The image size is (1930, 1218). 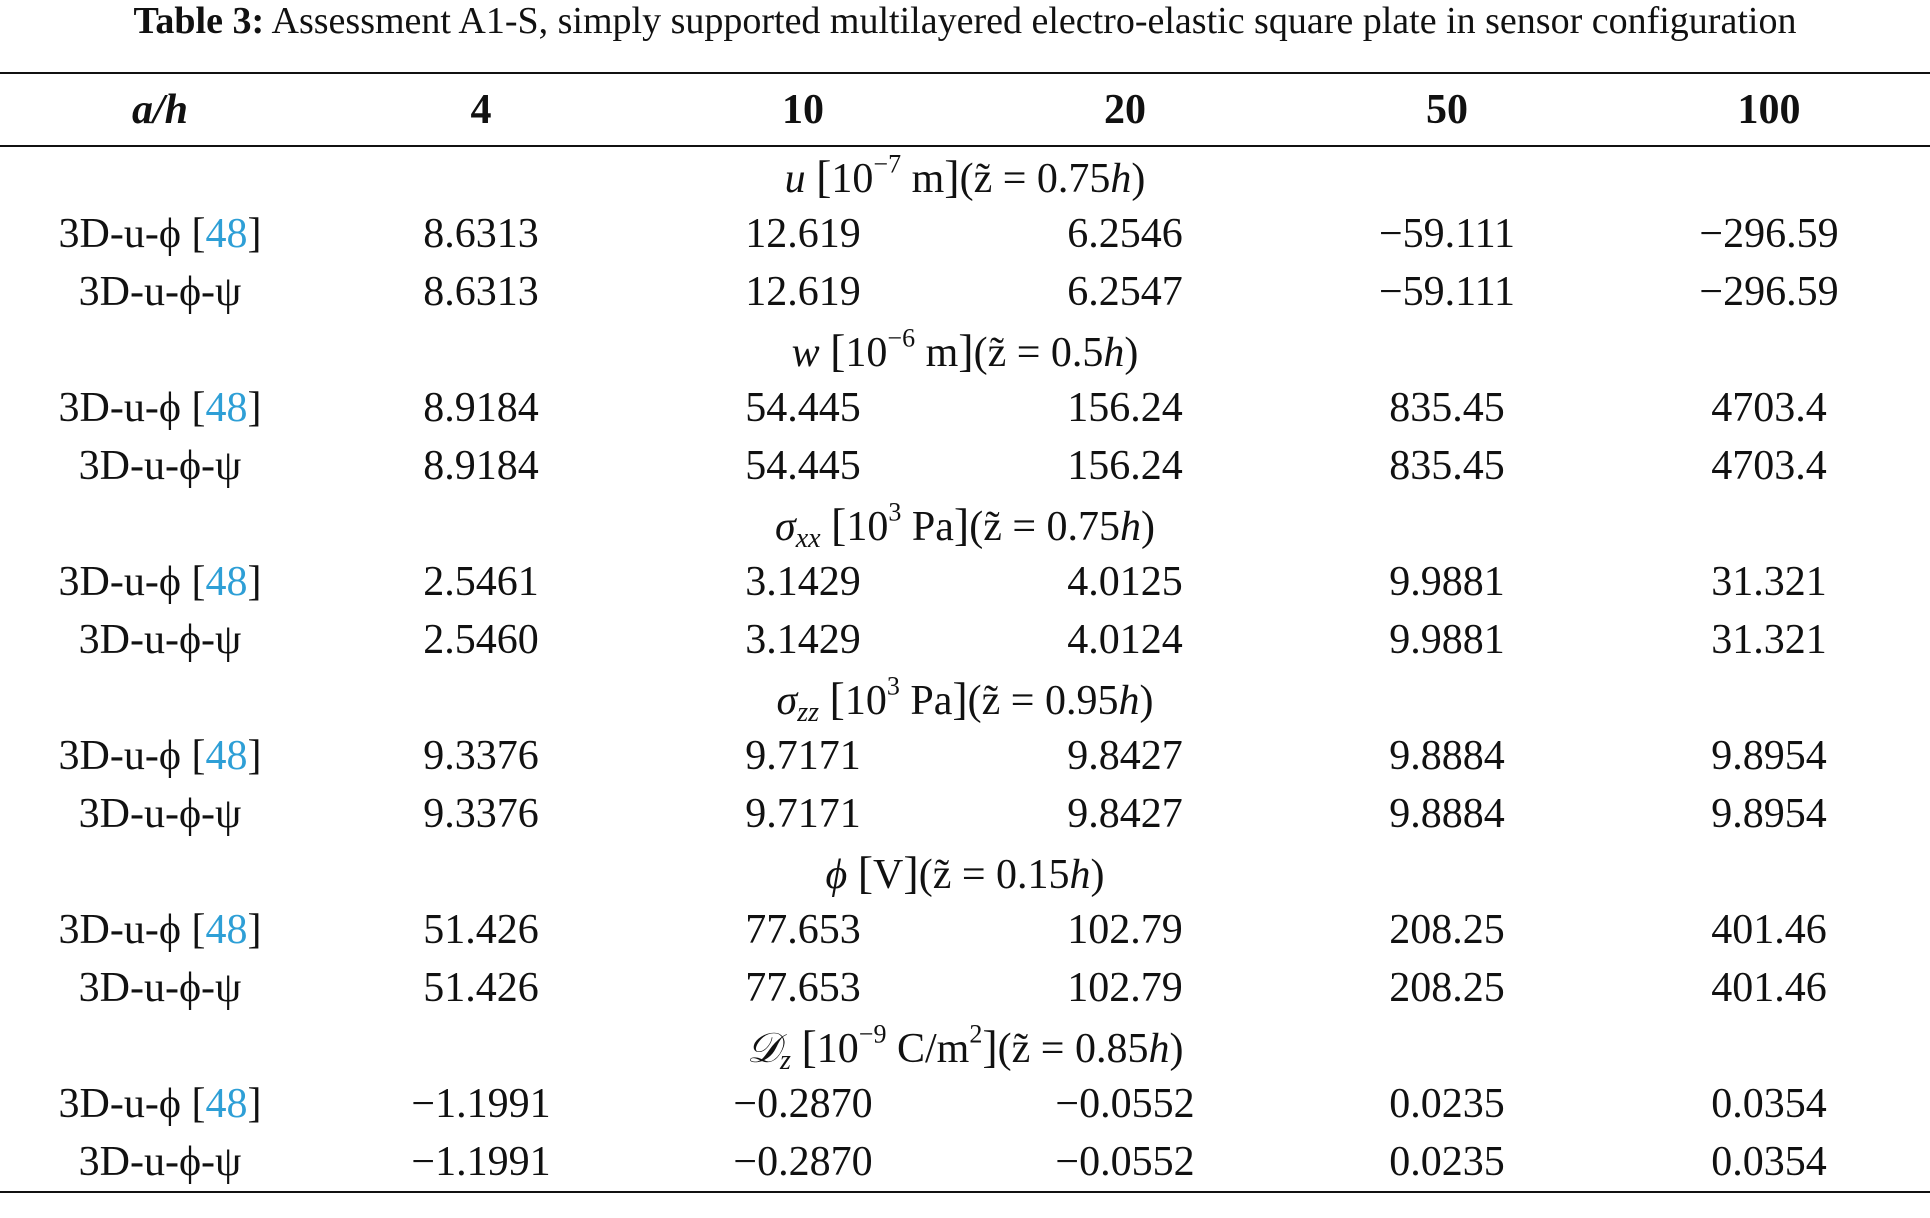 I want to click on section-heading-row: w [10−6 m](z̃ = 0.5h), so click(x=965, y=350).